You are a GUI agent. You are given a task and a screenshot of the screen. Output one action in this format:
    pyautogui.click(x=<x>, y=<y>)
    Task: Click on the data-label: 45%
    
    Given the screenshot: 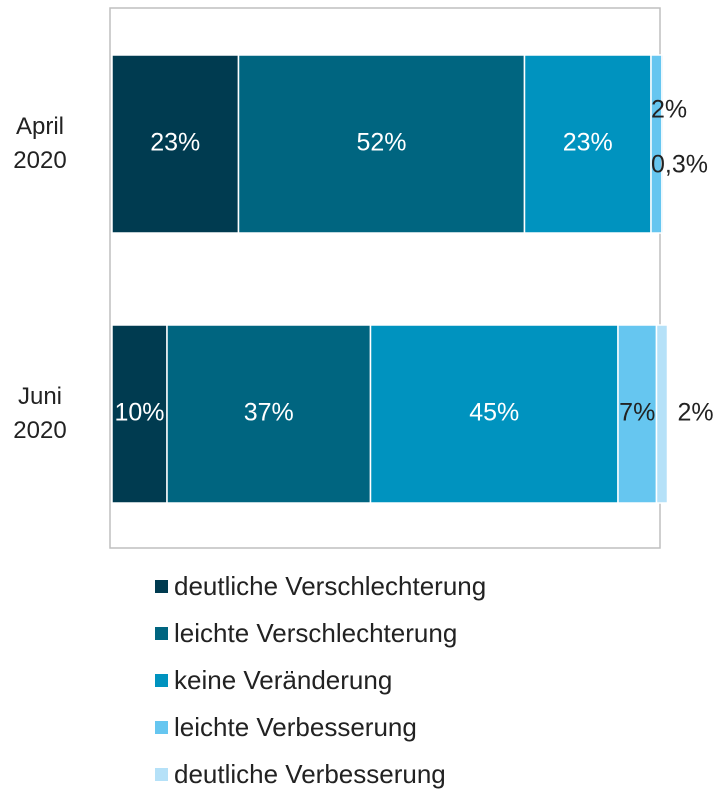 What is the action you would take?
    pyautogui.click(x=494, y=413)
    